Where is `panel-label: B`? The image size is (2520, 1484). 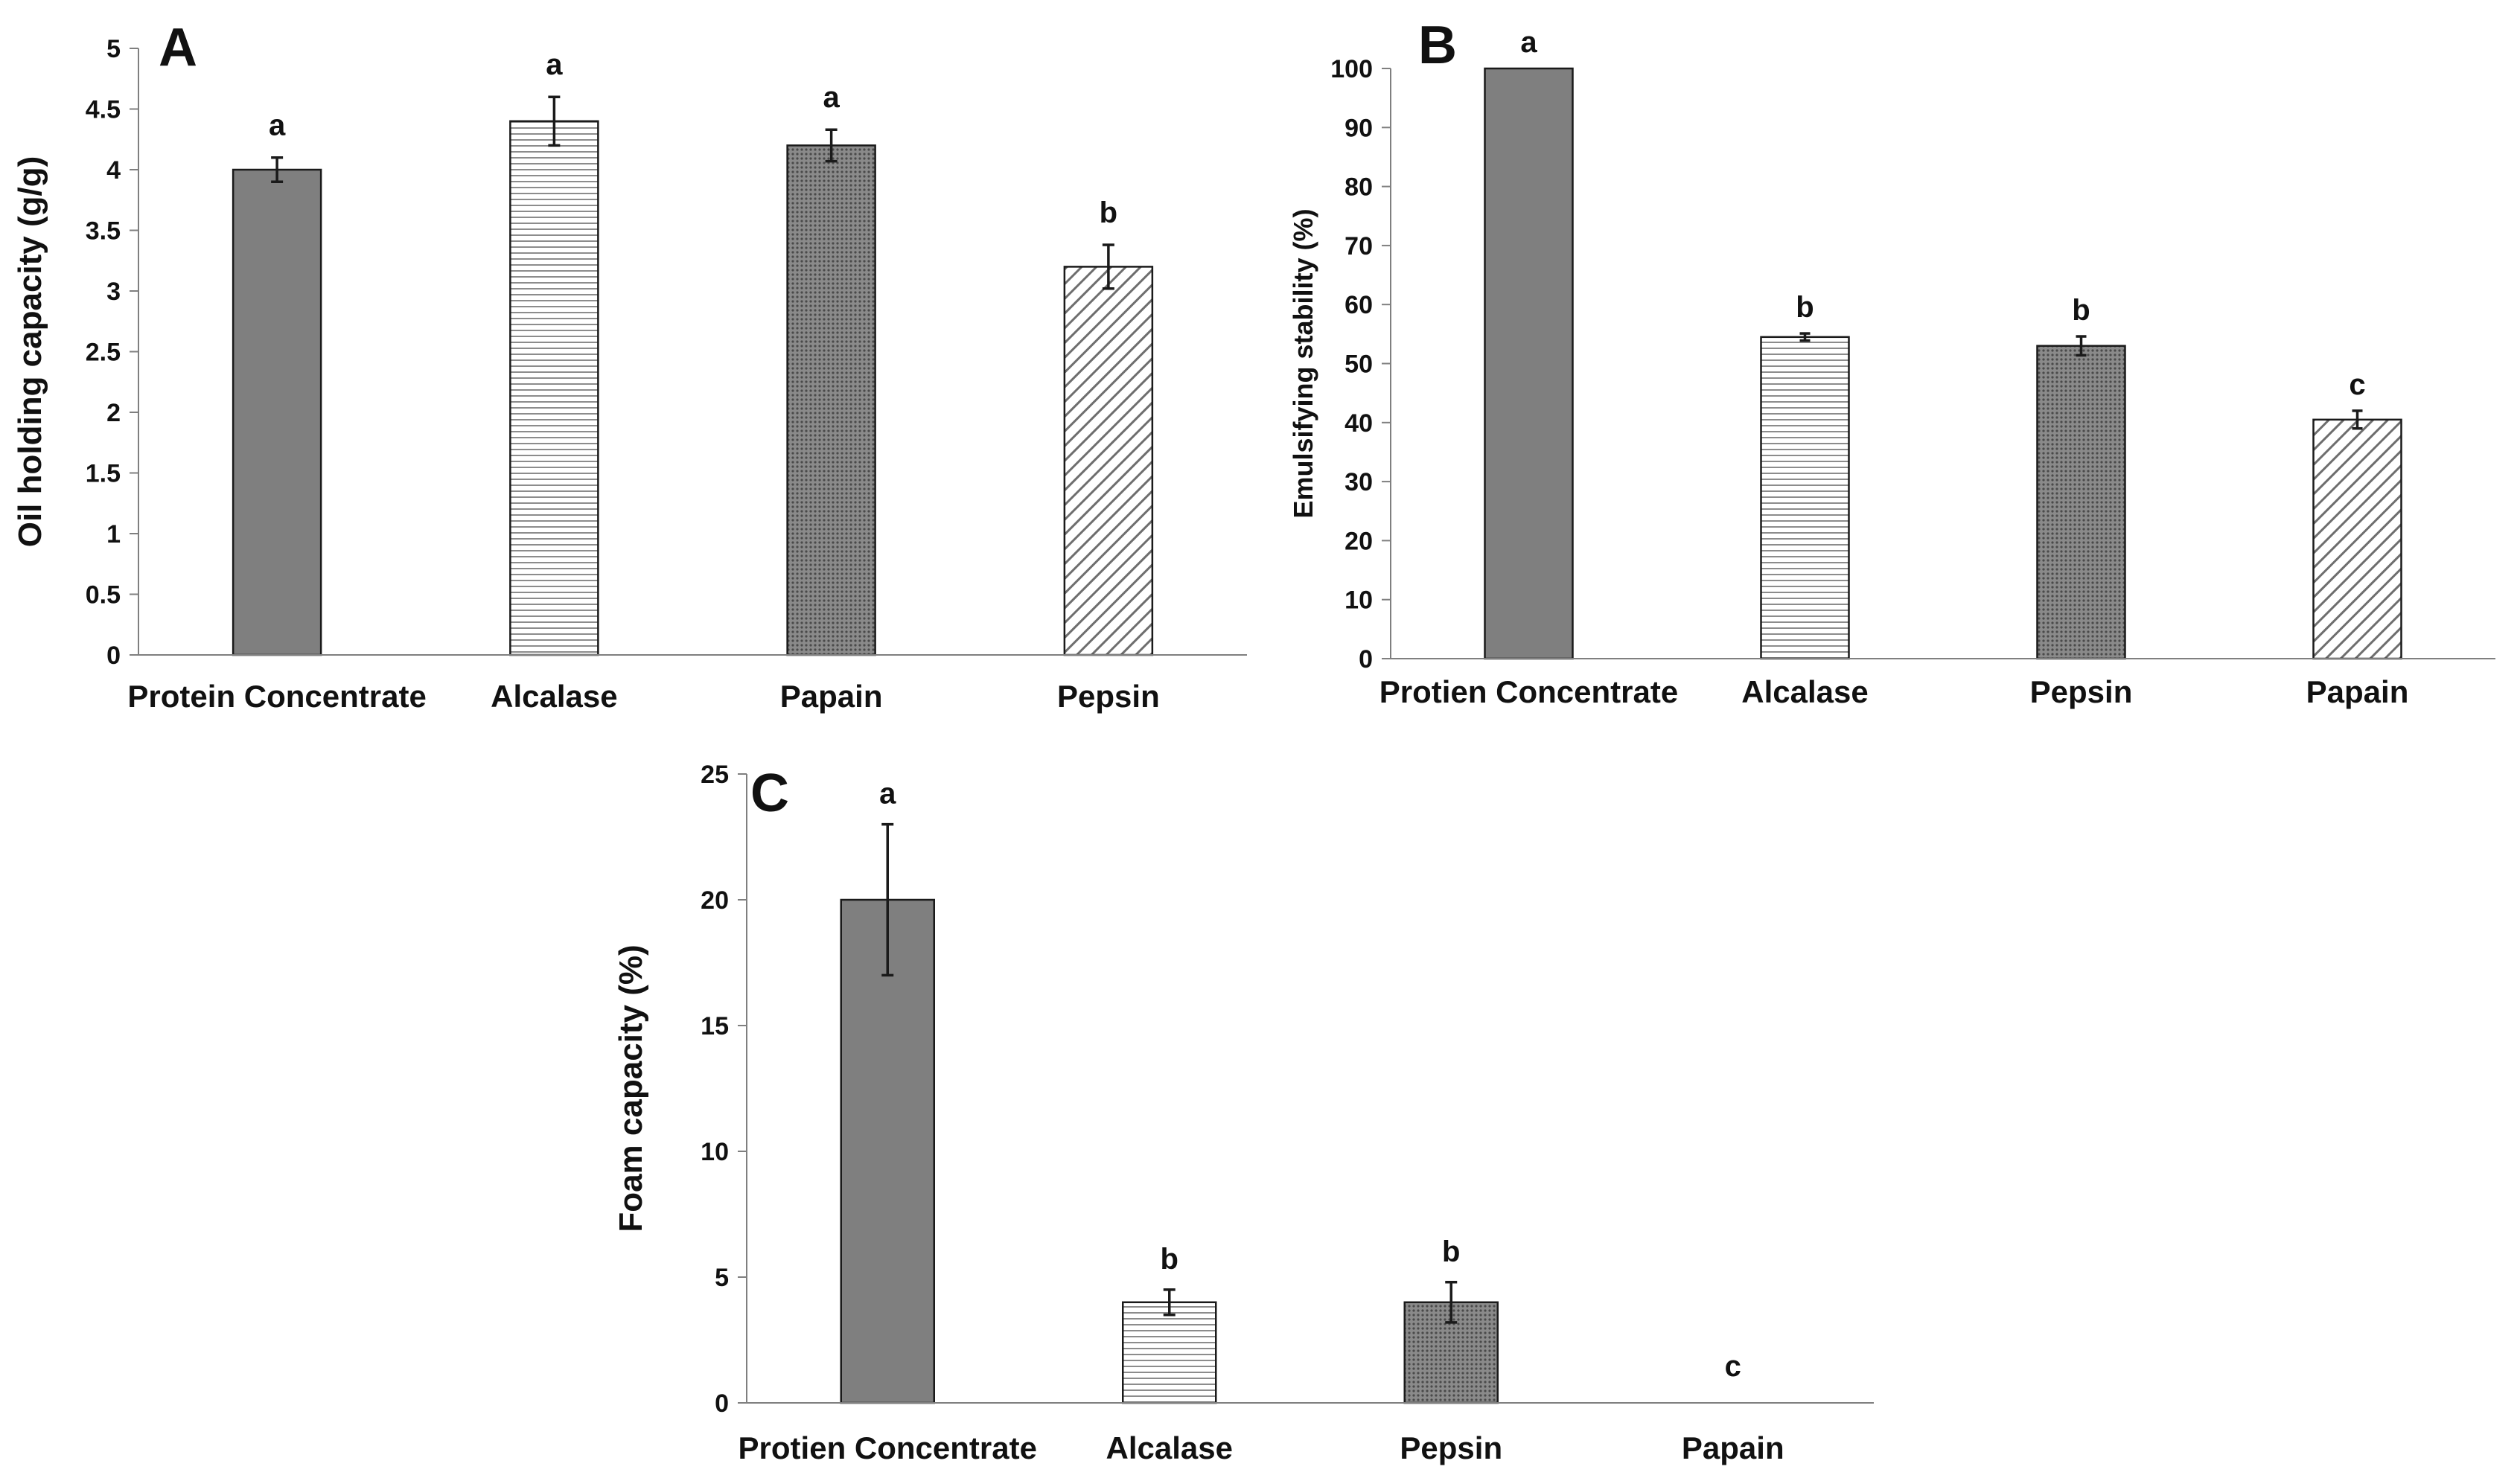
panel-label: B is located at coordinates (1437, 45).